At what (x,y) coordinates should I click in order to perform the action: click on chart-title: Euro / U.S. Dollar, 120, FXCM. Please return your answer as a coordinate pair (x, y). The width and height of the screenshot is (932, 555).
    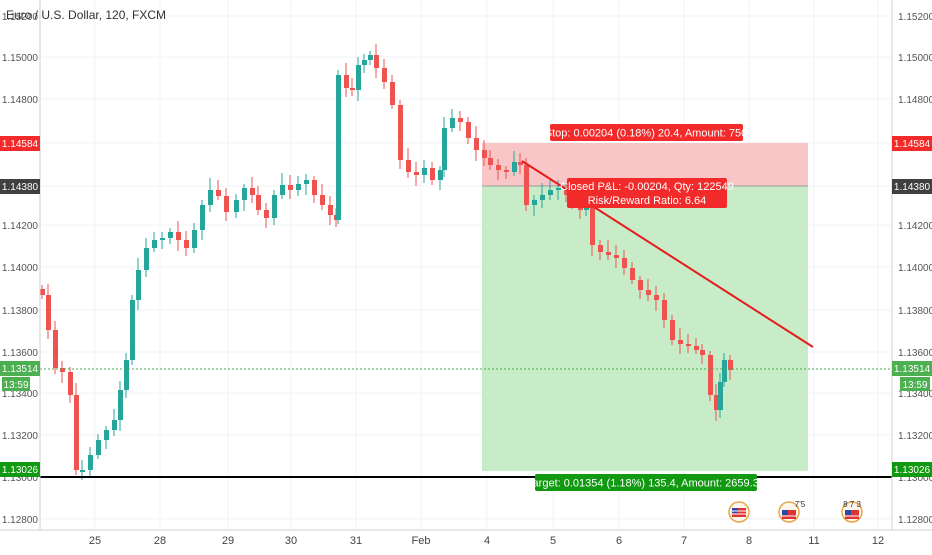
    Looking at the image, I should click on (86, 15).